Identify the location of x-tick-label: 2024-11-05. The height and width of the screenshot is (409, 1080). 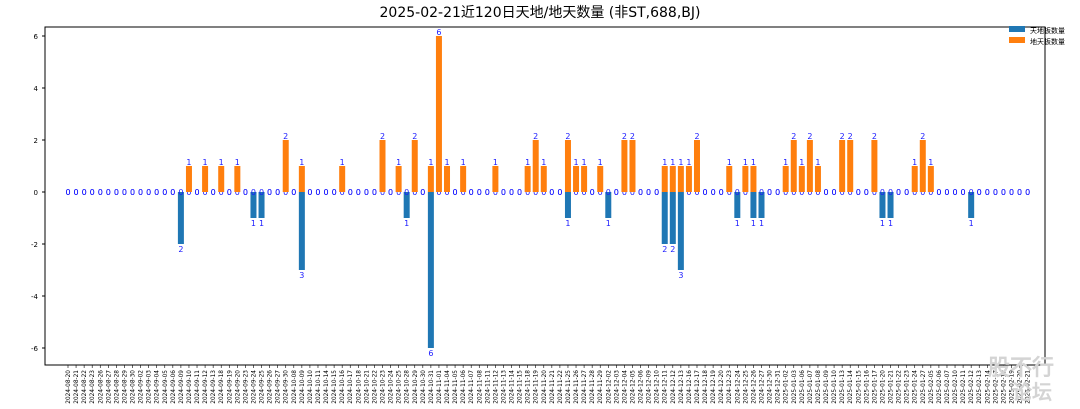
(456, 387).